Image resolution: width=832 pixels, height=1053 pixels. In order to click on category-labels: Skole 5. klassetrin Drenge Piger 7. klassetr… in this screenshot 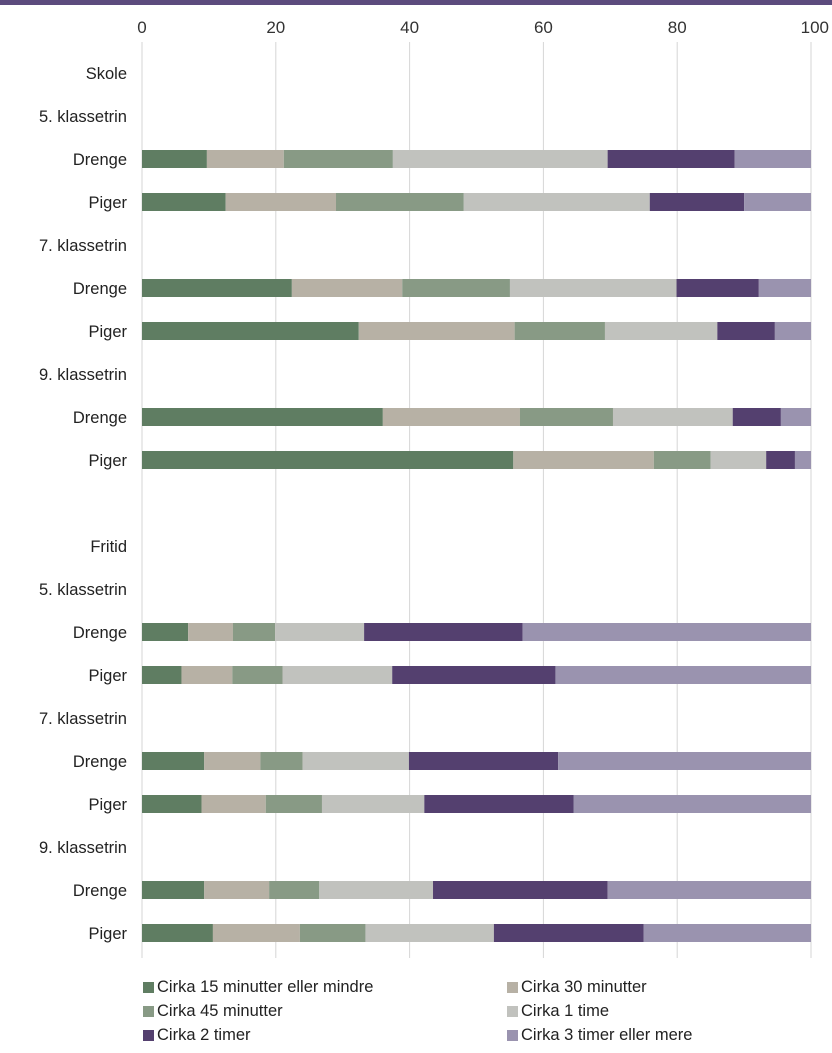, I will do `click(83, 504)`.